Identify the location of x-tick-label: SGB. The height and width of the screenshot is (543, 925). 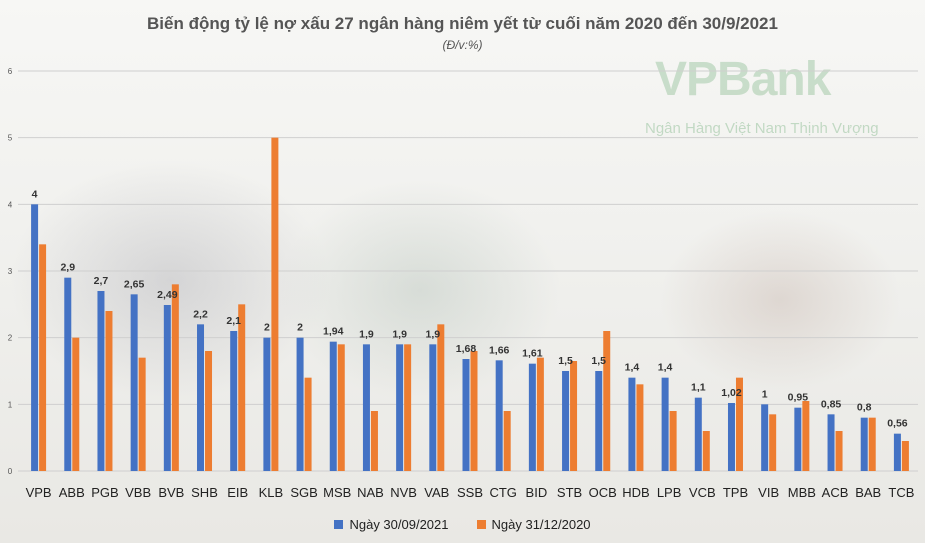
(303, 492).